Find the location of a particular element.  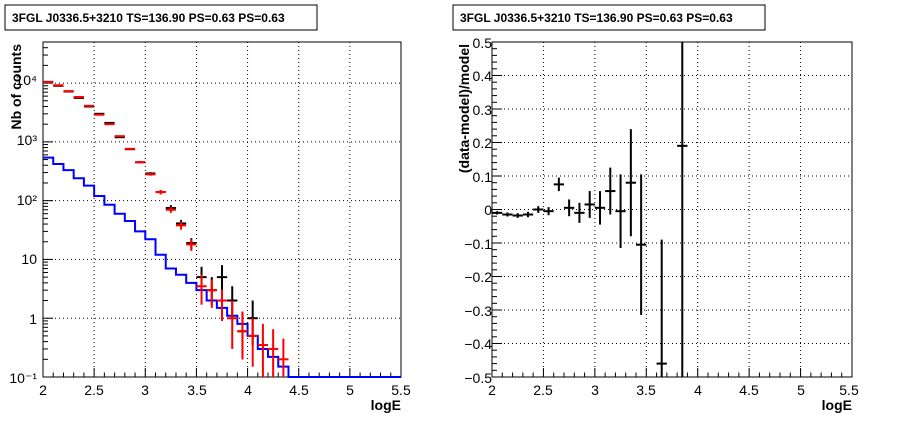

y-tick-label: 0.2 is located at coordinates (483, 143).